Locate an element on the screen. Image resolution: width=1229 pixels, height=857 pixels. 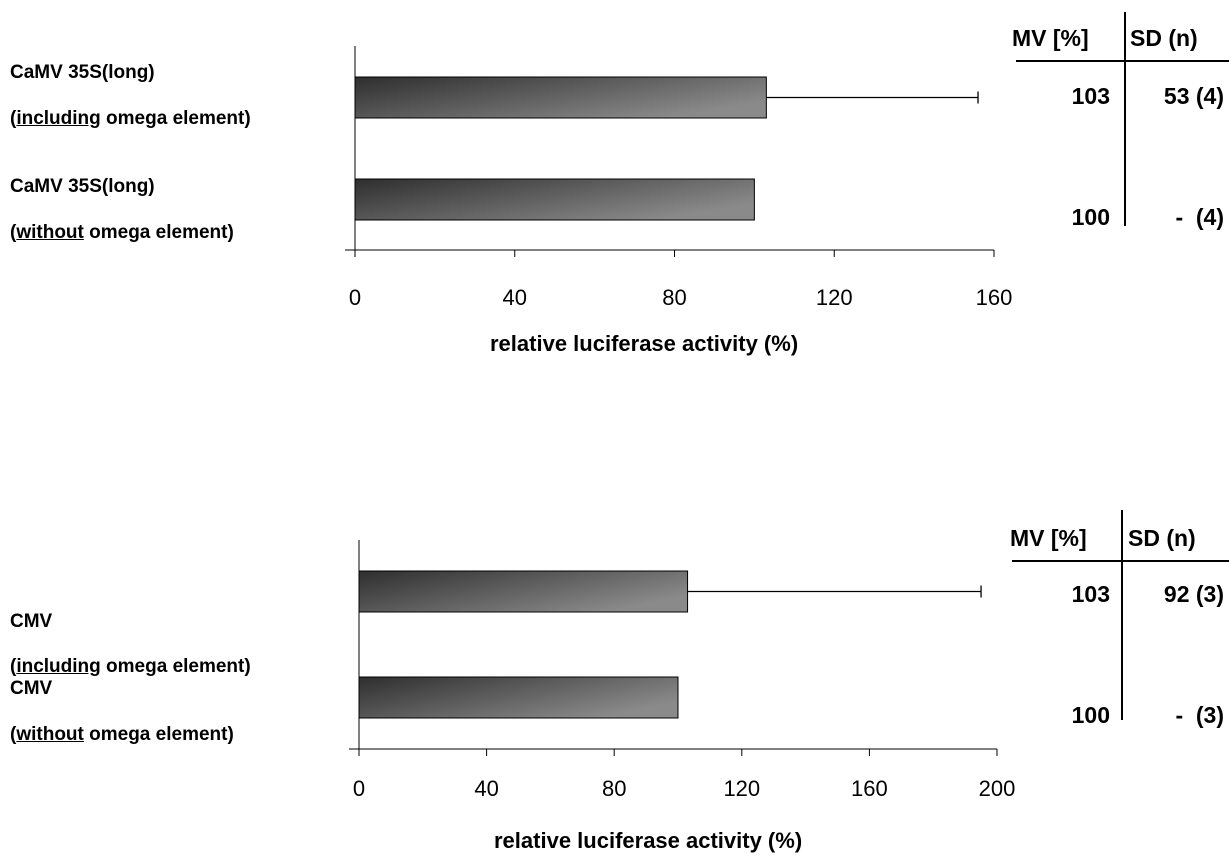
table-cell-sd: - (3) is located at coordinates (1199, 715).